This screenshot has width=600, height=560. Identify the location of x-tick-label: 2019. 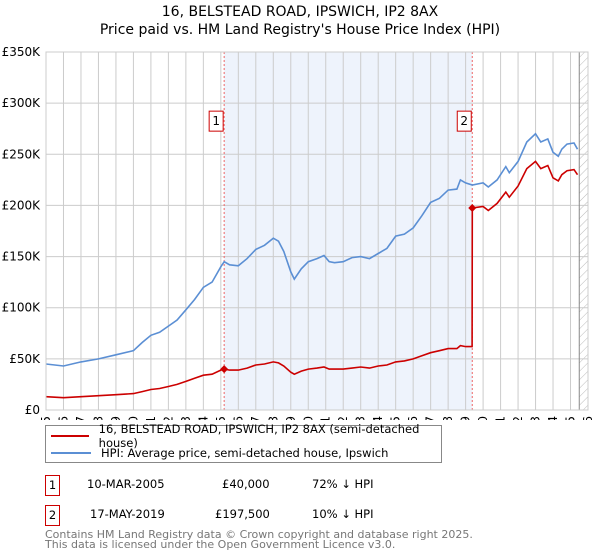
(466, 418).